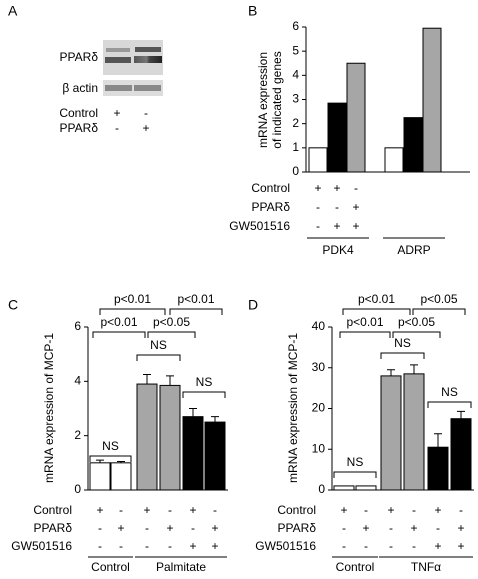  Describe the element at coordinates (319, 448) in the screenshot. I see `y-tick-label: 10` at that location.